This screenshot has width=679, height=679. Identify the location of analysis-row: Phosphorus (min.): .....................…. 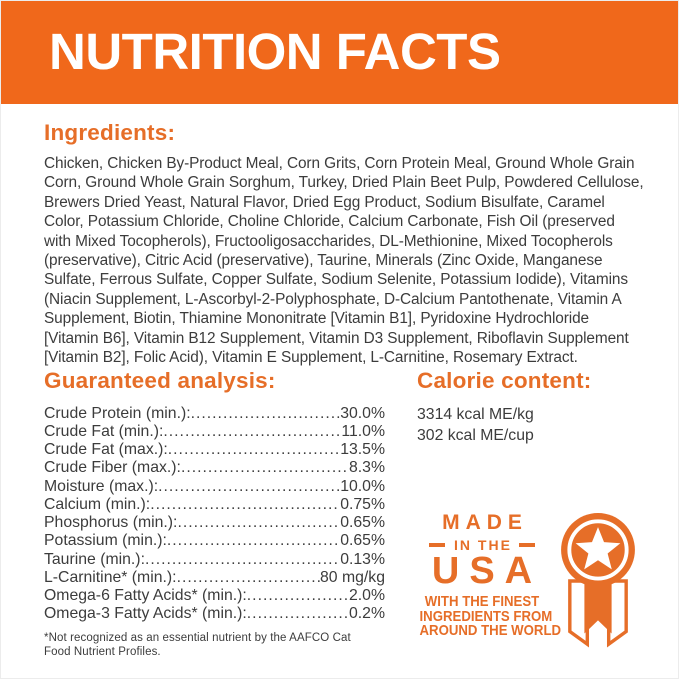
(214, 523).